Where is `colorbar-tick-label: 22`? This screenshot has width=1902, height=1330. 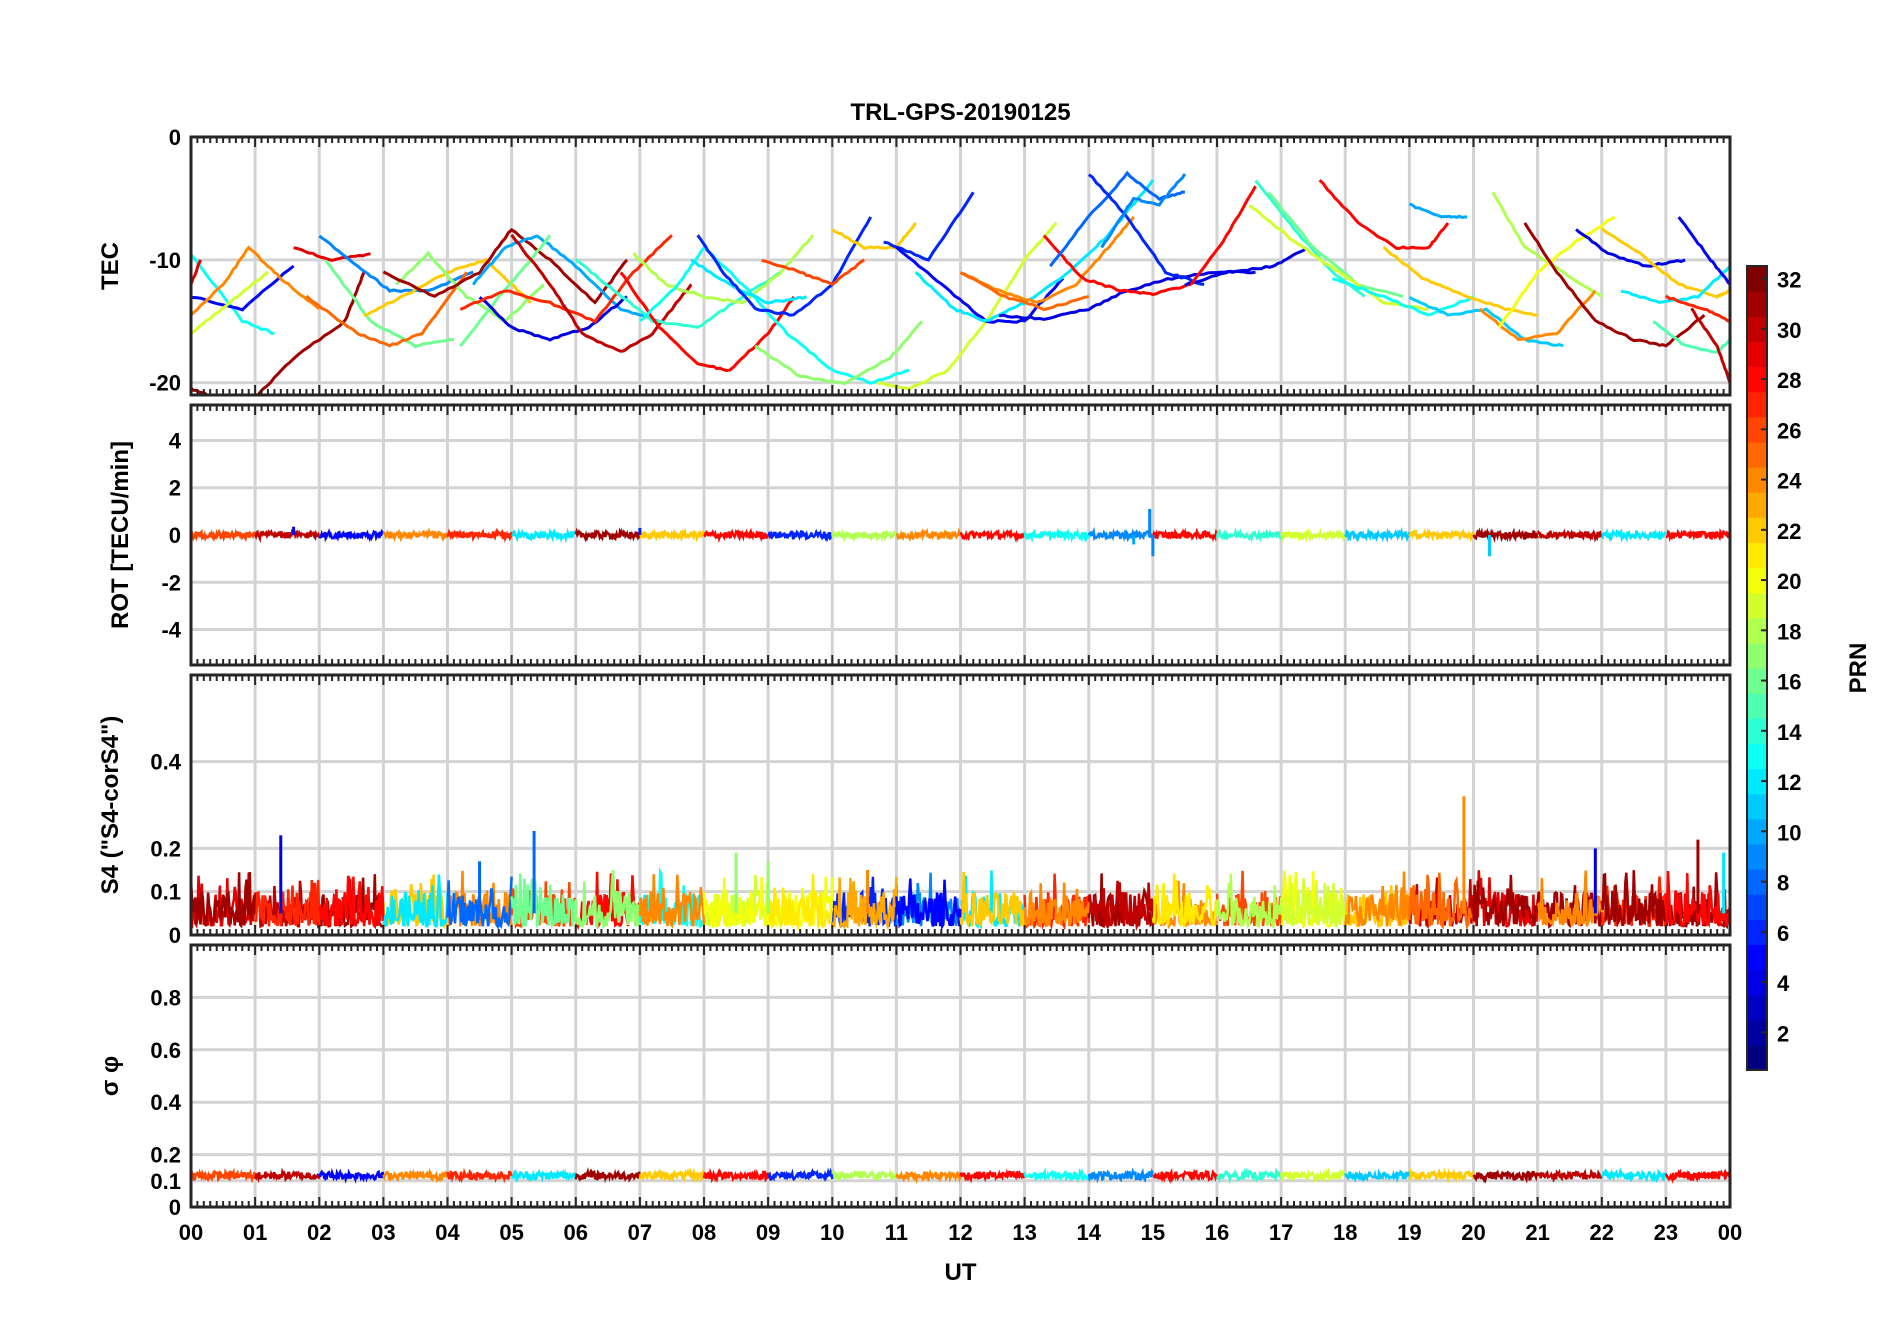 colorbar-tick-label: 22 is located at coordinates (1789, 531).